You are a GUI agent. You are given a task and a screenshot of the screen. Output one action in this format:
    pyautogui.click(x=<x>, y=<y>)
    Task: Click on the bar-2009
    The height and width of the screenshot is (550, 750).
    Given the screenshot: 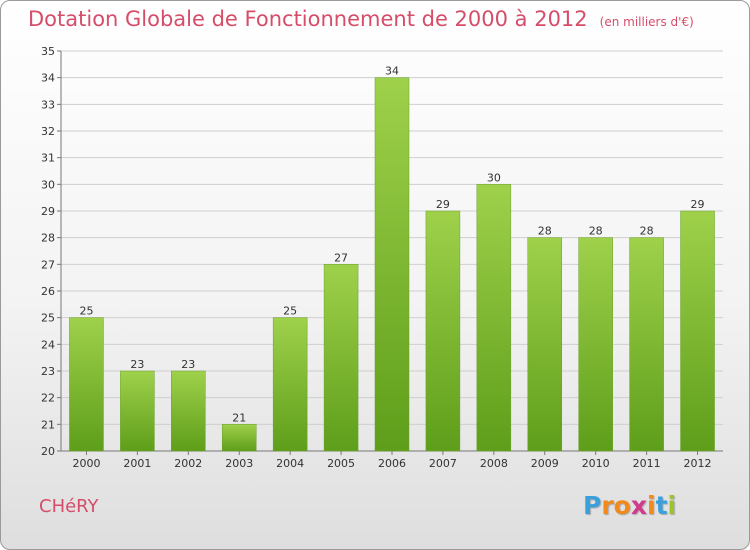 What is the action you would take?
    pyautogui.click(x=545, y=344)
    